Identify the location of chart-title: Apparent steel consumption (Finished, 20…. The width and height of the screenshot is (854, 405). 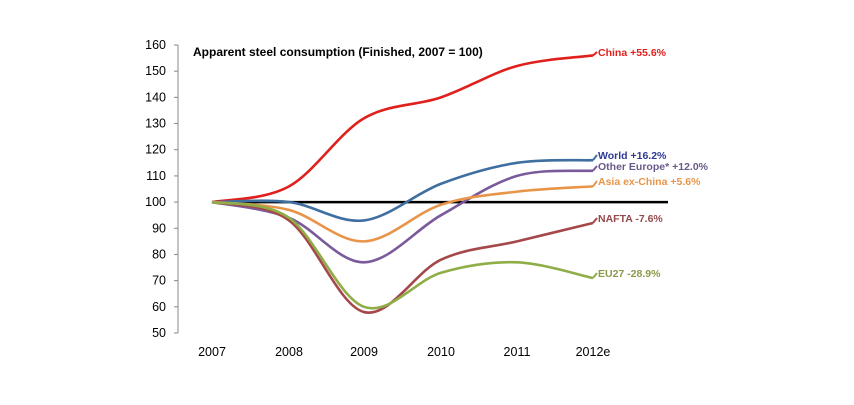
(338, 52).